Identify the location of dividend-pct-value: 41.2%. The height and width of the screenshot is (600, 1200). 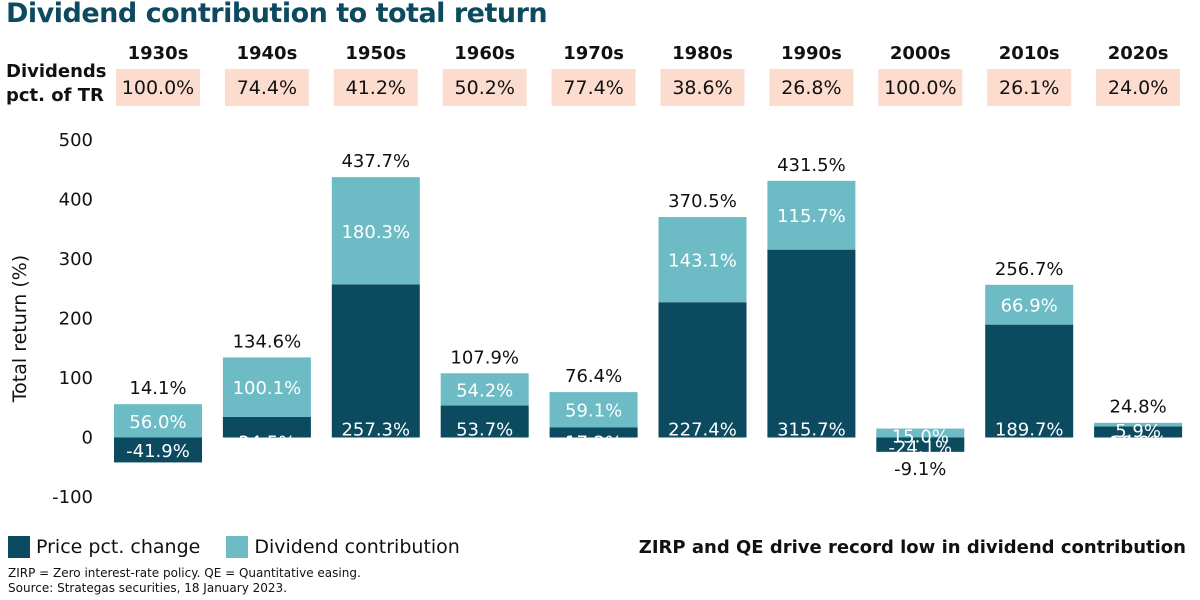
(376, 88).